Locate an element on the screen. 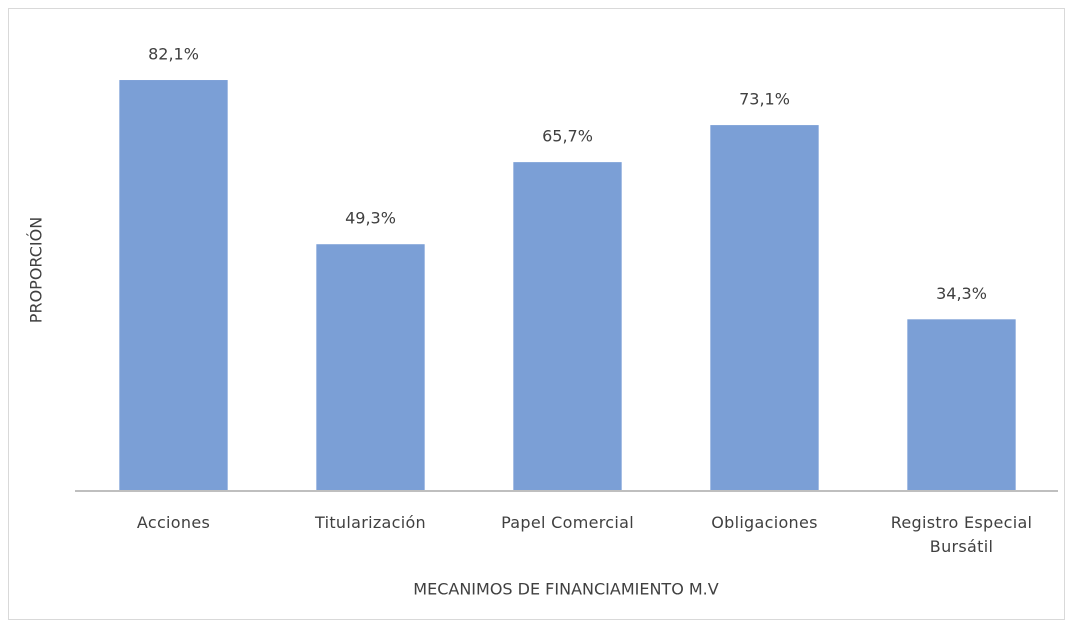  x-tick-label: Registro Especial Bursátil is located at coordinates (961, 534).